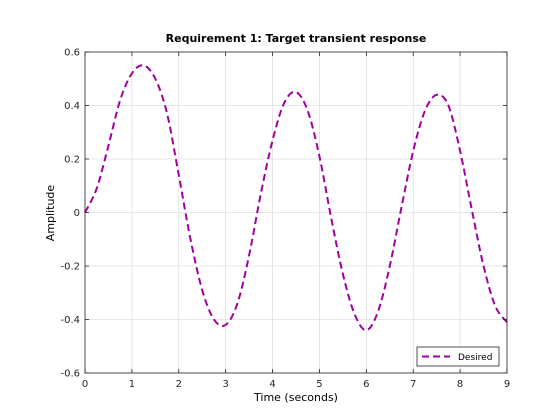  I want to click on x-tick-label: 7, so click(413, 384).